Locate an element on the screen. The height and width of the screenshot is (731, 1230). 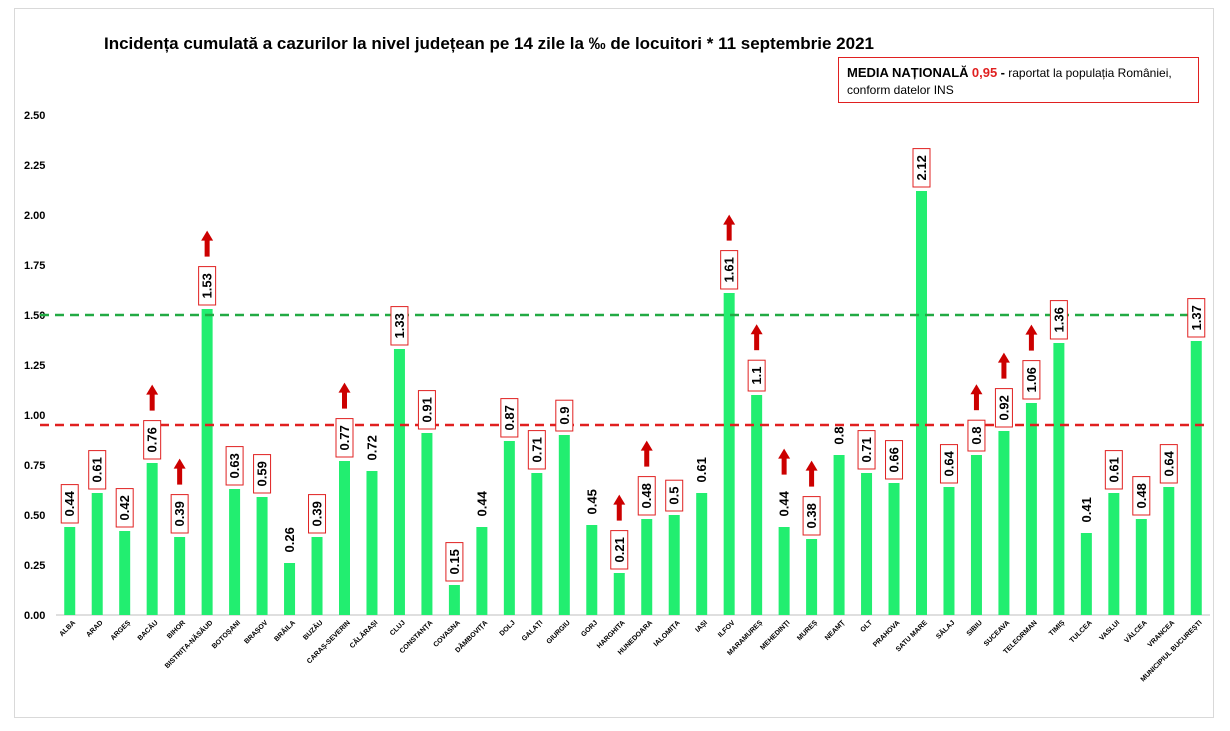
category-label: SĂLAJ is located at coordinates (945, 629).